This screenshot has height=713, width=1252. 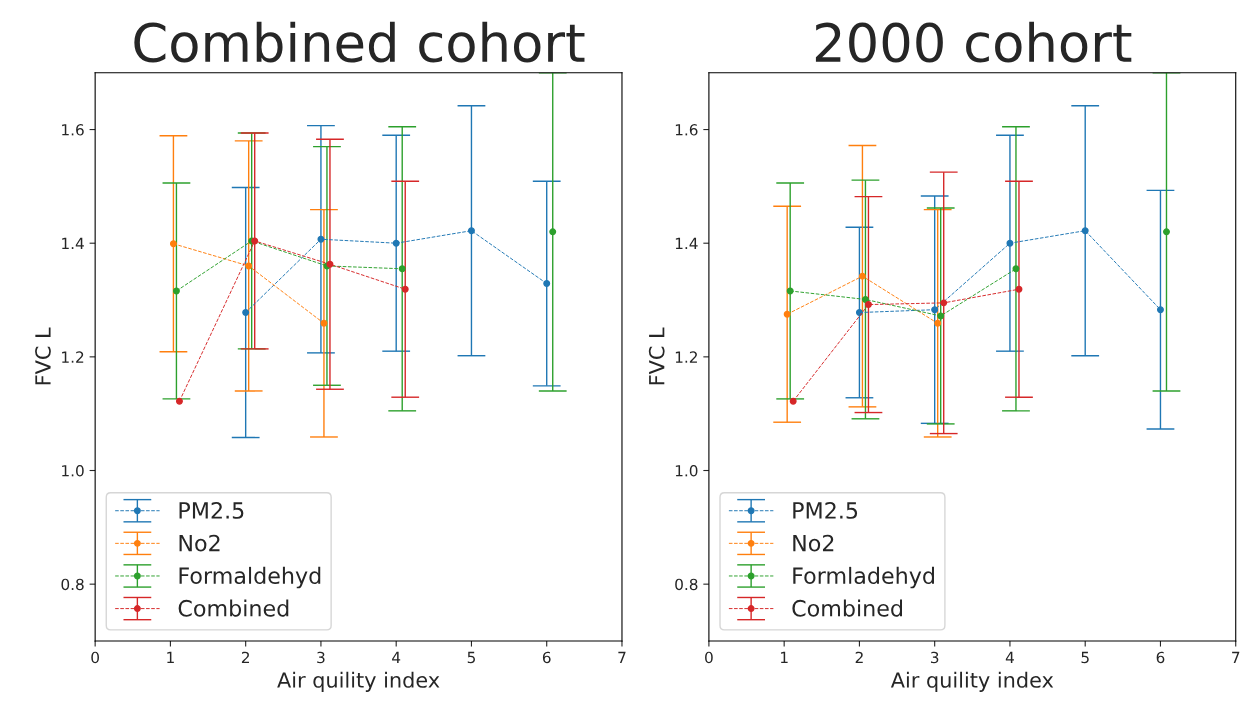 I want to click on legend-label: Formaldehyd, so click(x=250, y=577).